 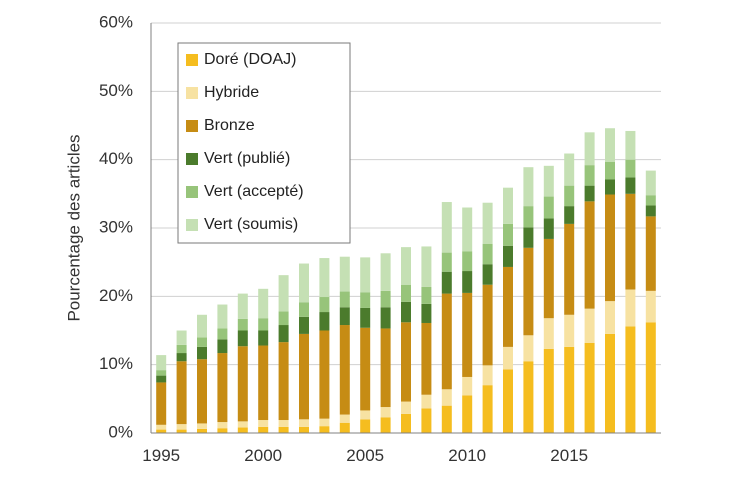 What do you see at coordinates (161, 455) in the screenshot?
I see `x-tick-label: 1995` at bounding box center [161, 455].